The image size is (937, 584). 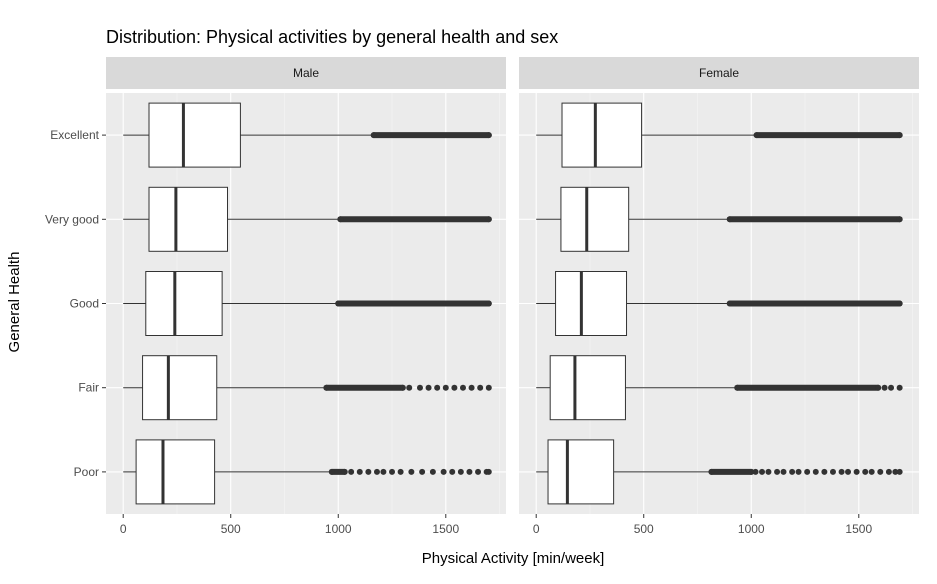 What do you see at coordinates (86, 472) in the screenshot?
I see `y-tick-label-poor: Poor` at bounding box center [86, 472].